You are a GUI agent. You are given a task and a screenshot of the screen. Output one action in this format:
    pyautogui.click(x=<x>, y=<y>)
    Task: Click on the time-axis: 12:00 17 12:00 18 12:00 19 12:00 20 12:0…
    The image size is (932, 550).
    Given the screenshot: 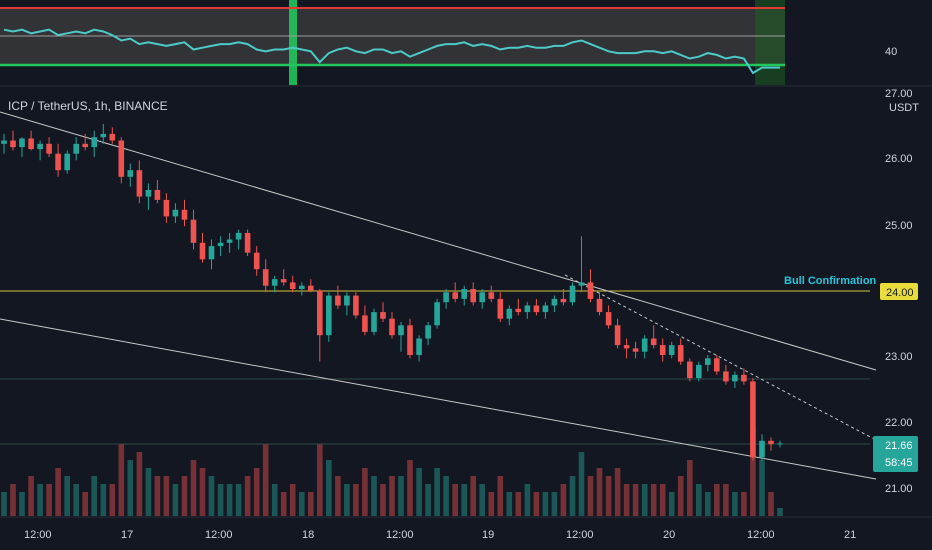 What is the action you would take?
    pyautogui.click(x=440, y=535)
    